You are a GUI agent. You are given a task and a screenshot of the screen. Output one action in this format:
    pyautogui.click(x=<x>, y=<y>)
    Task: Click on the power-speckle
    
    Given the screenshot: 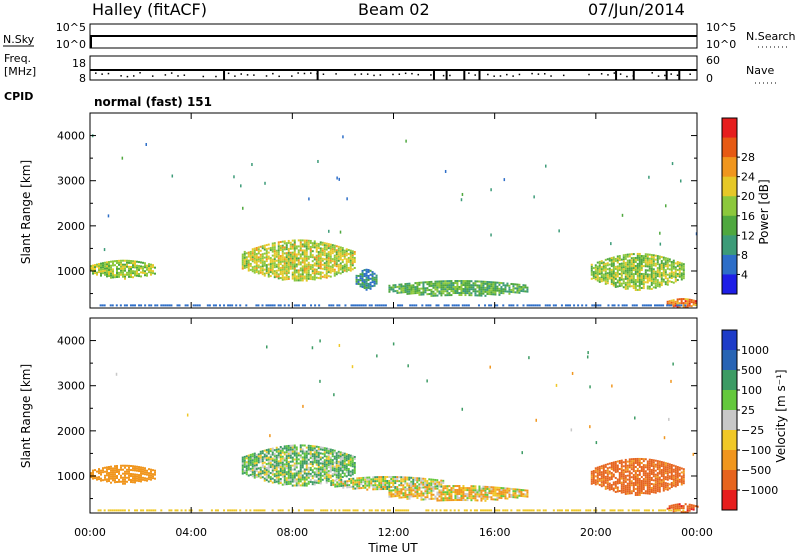 What is the action you would take?
    pyautogui.click(x=546, y=166)
    